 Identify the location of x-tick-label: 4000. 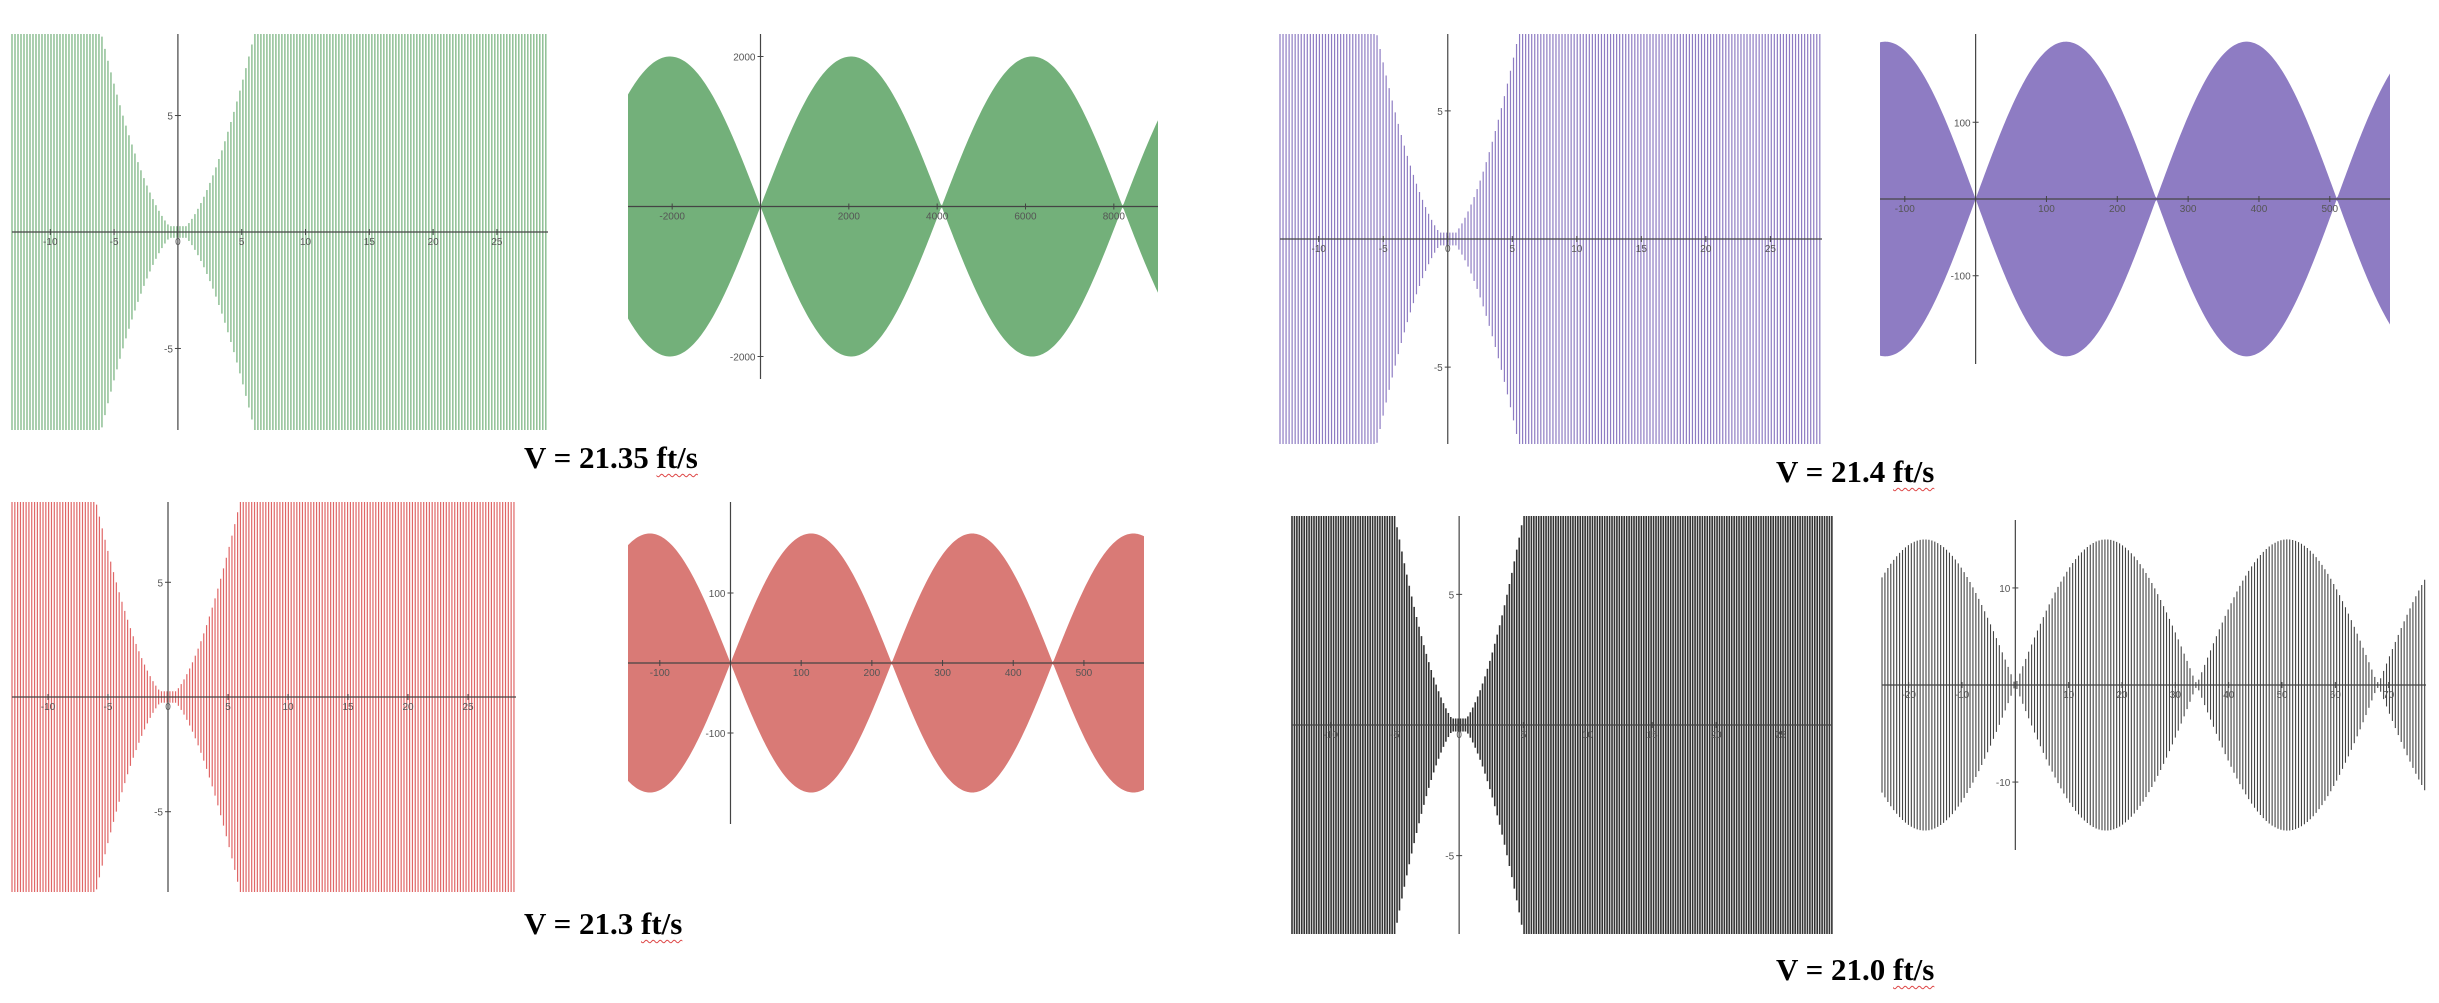
(937, 217).